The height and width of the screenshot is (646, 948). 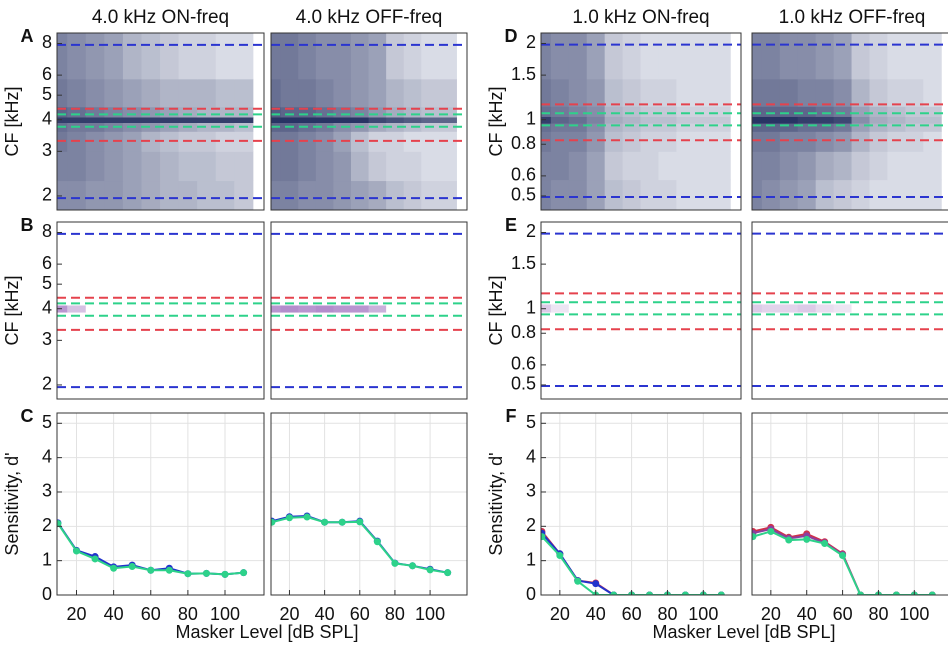 What do you see at coordinates (523, 332) in the screenshot?
I see `y-tick-label: 0.8` at bounding box center [523, 332].